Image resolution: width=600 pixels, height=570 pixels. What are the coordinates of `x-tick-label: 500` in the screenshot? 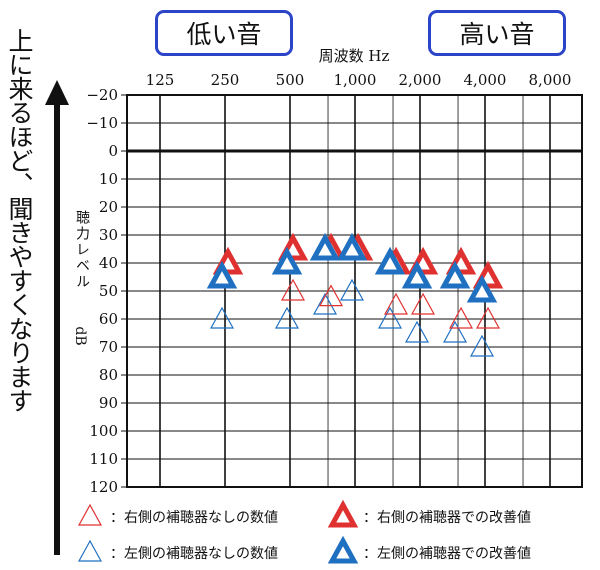 It's located at (290, 80).